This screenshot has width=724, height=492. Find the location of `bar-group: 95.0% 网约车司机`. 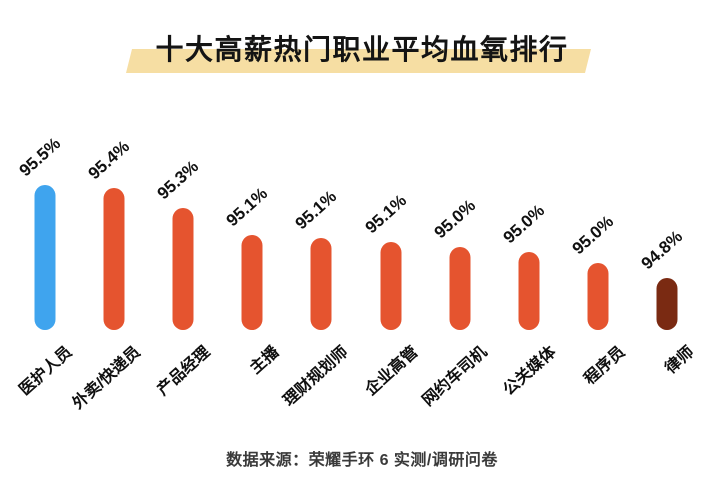

bar-group: 95.0% 网约车司机 is located at coordinates (456, 265).